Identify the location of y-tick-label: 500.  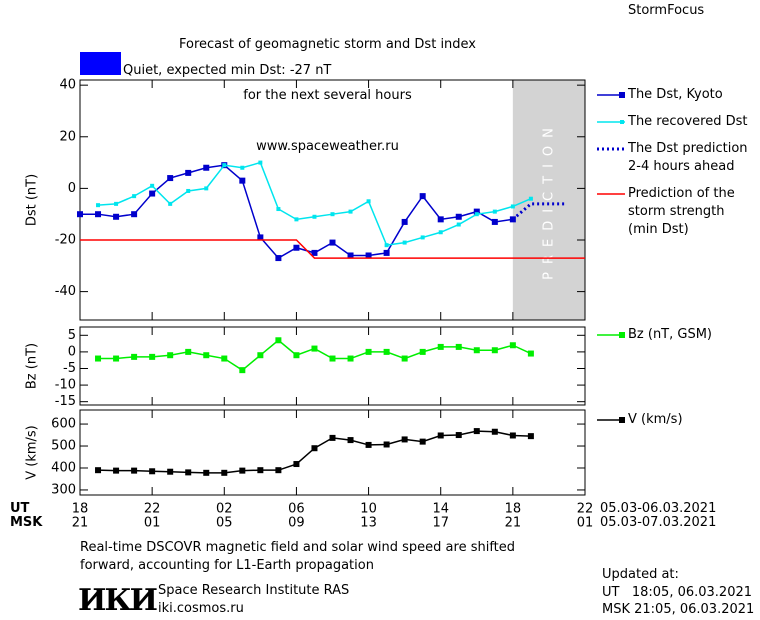
(63, 446).